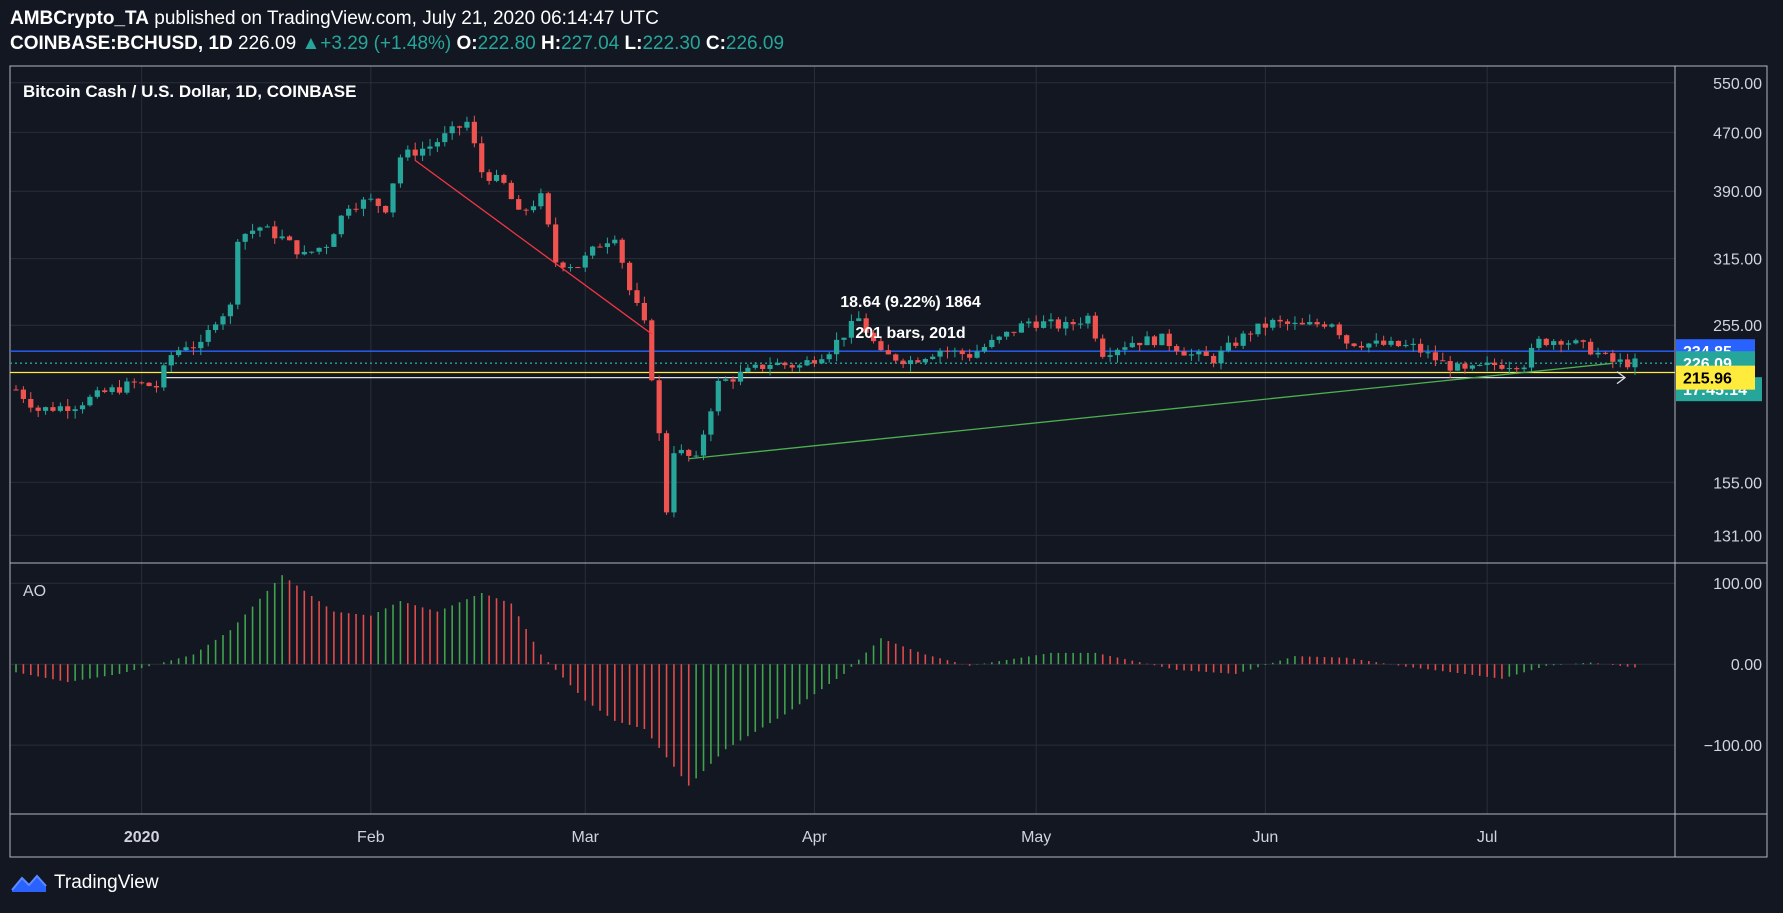  I want to click on tradingview-logo-icon, so click(29, 883).